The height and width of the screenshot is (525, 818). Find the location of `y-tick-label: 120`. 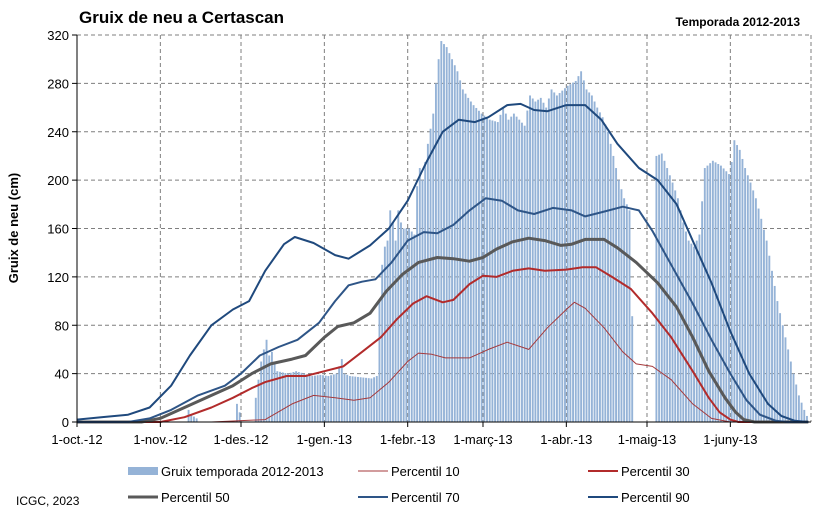

y-tick-label: 120 is located at coordinates (58, 277).